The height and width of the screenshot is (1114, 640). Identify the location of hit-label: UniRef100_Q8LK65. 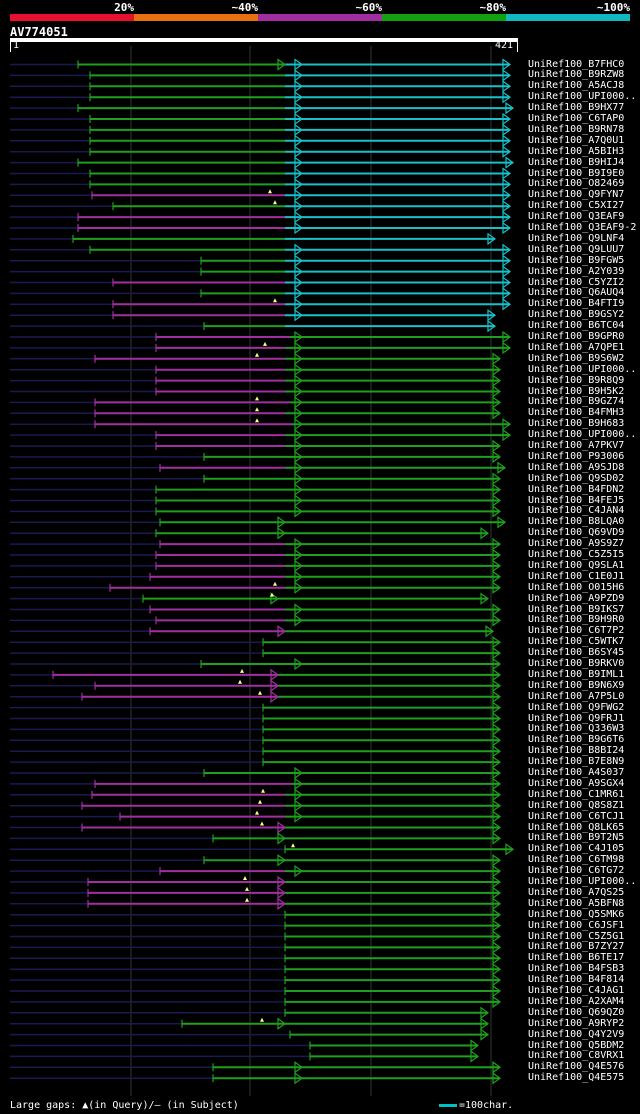
(576, 827).